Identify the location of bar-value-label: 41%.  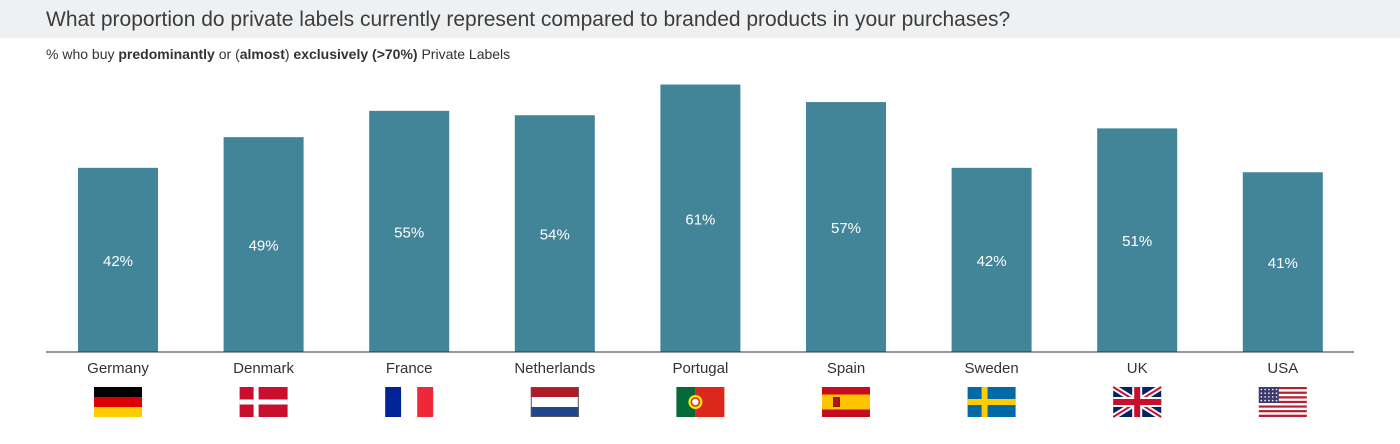
(1283, 263).